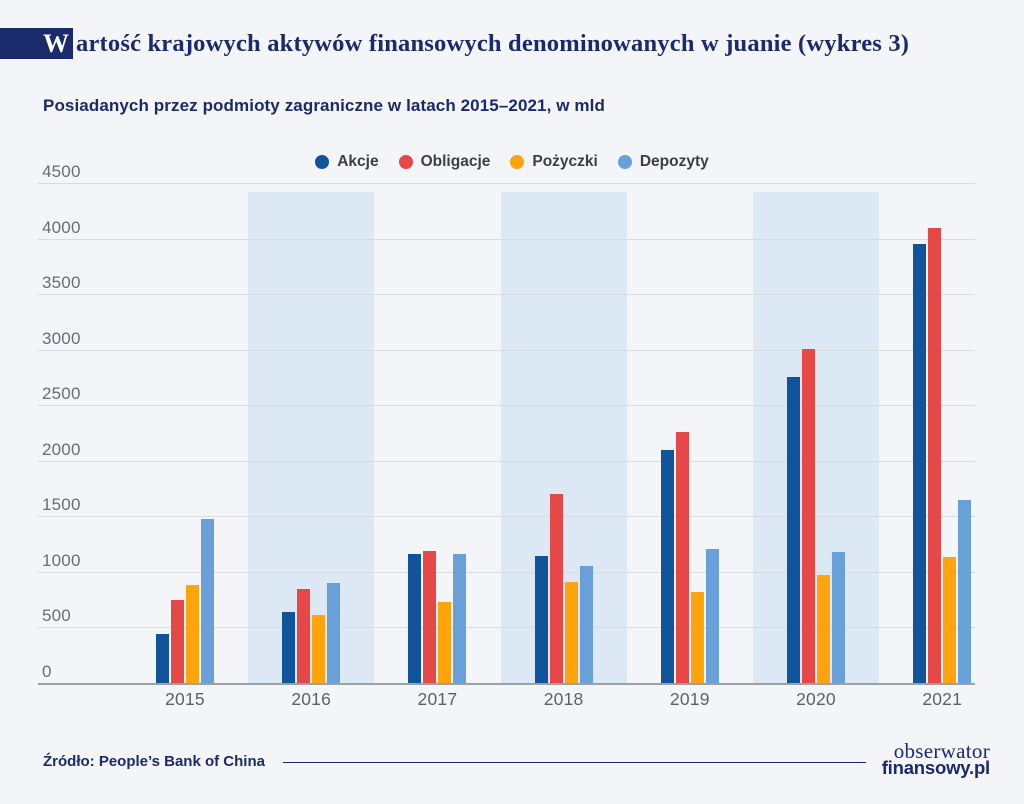 The height and width of the screenshot is (804, 1024). What do you see at coordinates (556, 588) in the screenshot?
I see `bar-obligacje-2018` at bounding box center [556, 588].